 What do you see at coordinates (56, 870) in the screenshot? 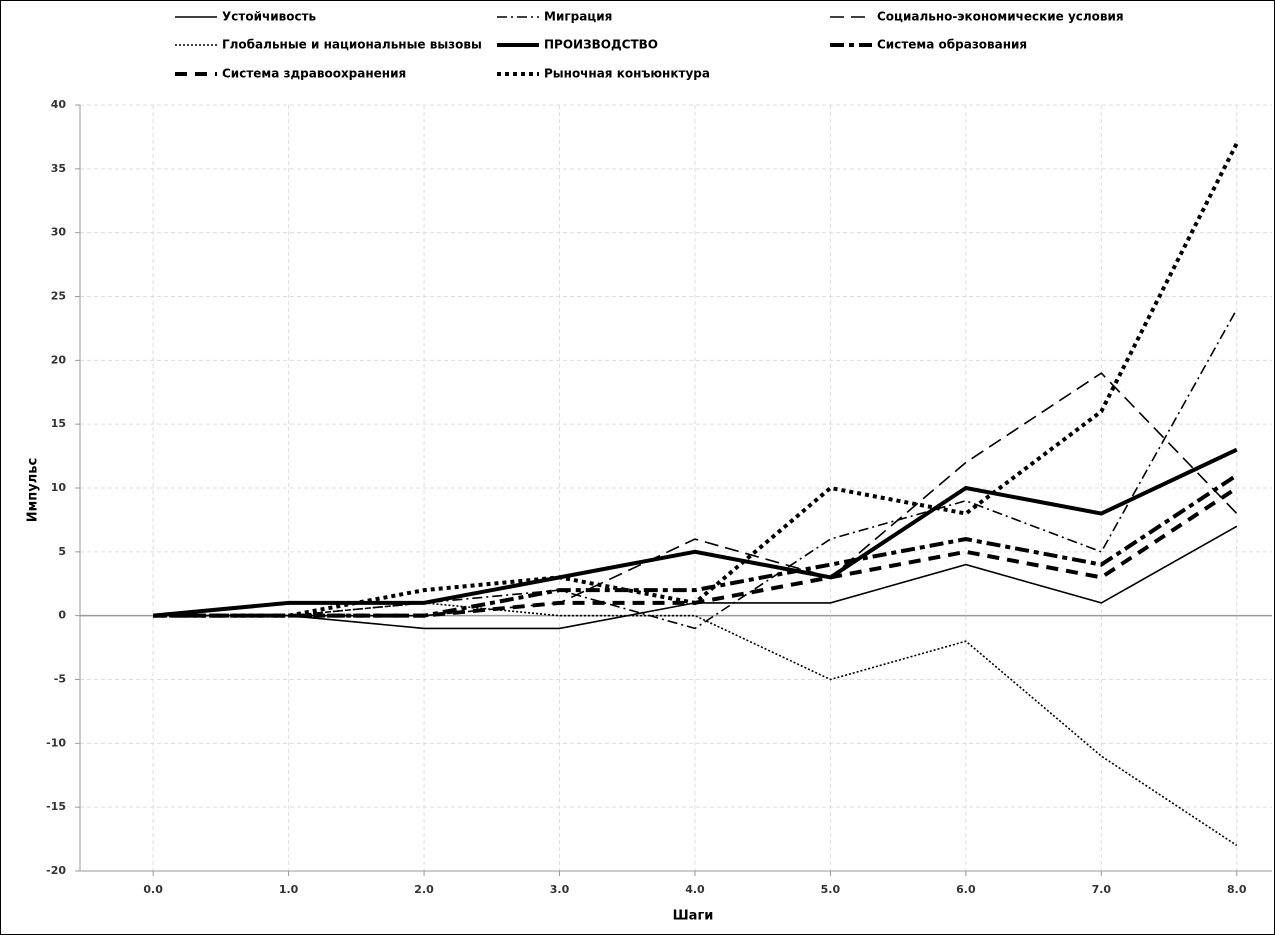
I see `y-tick-label: -20` at bounding box center [56, 870].